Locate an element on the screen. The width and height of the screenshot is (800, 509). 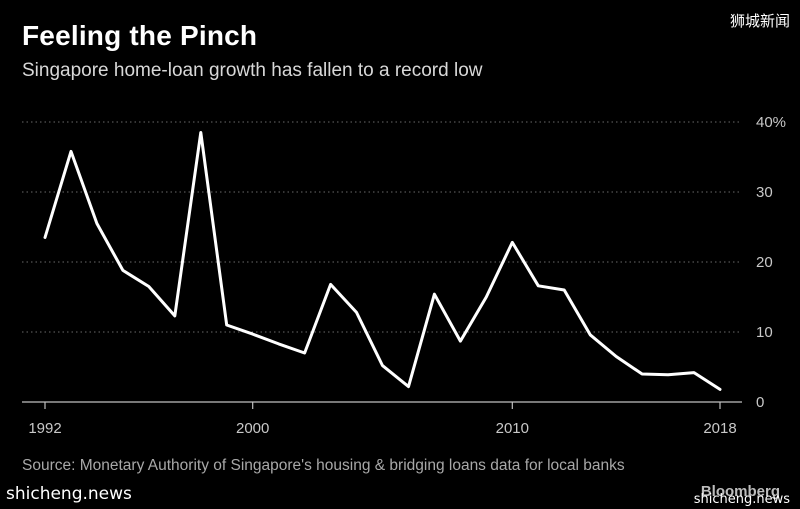
y-tick-label: 20 is located at coordinates (764, 262).